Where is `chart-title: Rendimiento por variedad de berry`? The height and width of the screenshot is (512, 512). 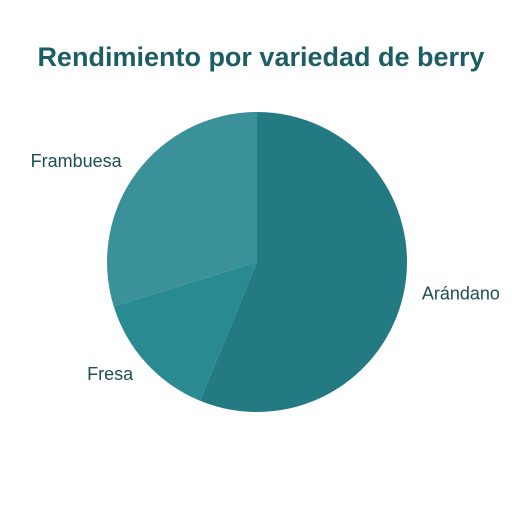
chart-title: Rendimiento por variedad de berry is located at coordinates (260, 57).